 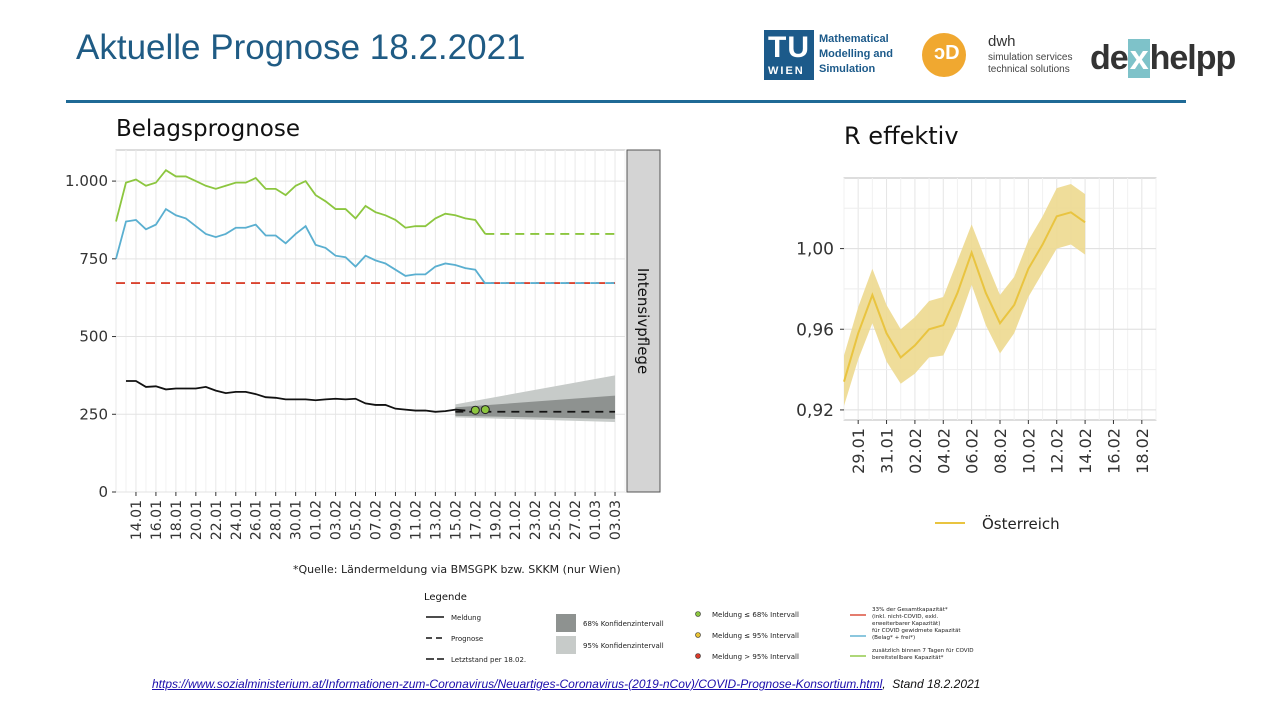 What do you see at coordinates (626, 101) in the screenshot?
I see `title-divider` at bounding box center [626, 101].